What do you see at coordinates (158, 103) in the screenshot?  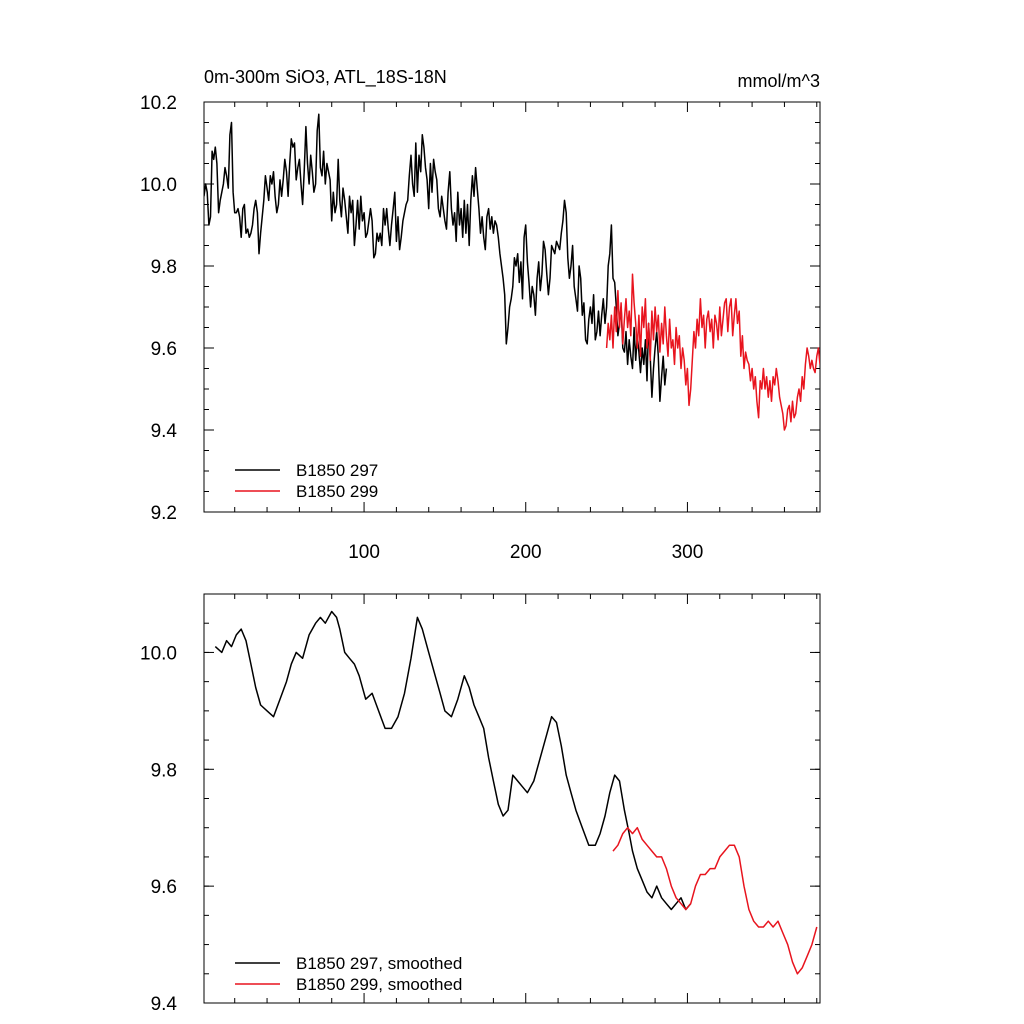 I see `y-tick-label: 10.2` at bounding box center [158, 103].